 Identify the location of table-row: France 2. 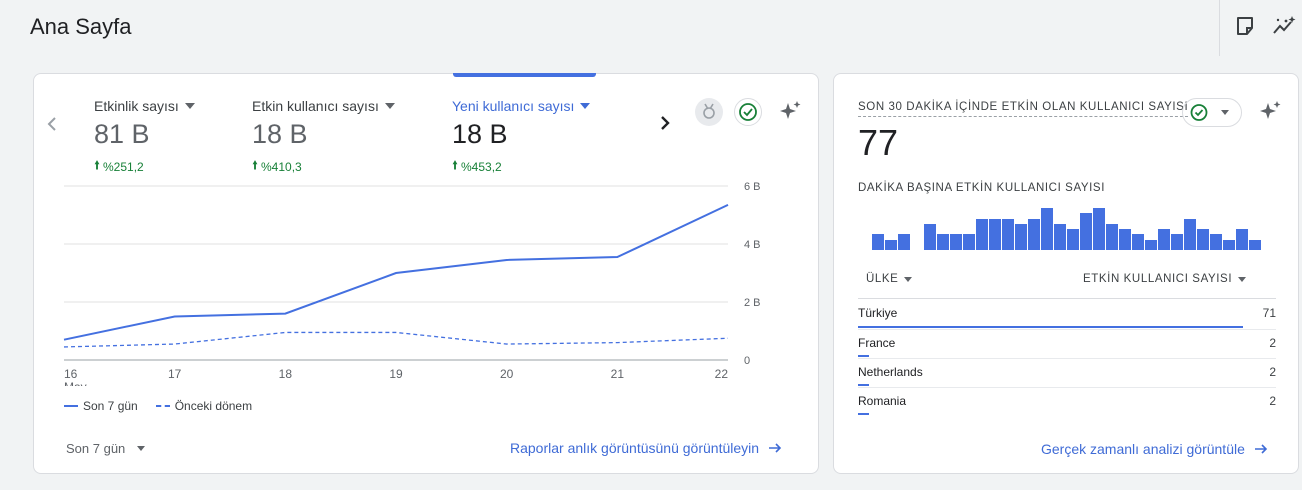
(1067, 343).